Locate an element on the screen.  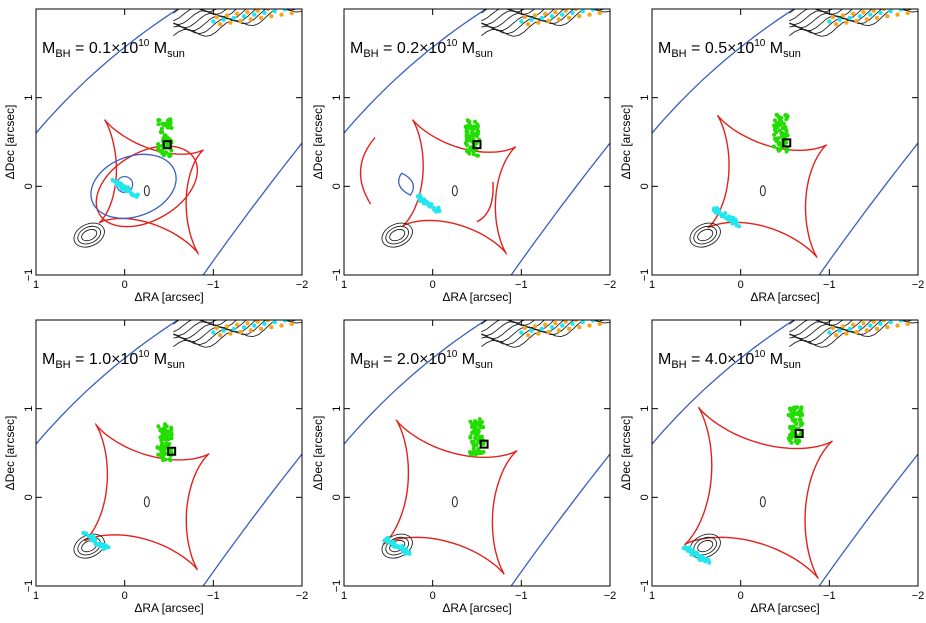
inner-critical-curve is located at coordinates (133, 186).